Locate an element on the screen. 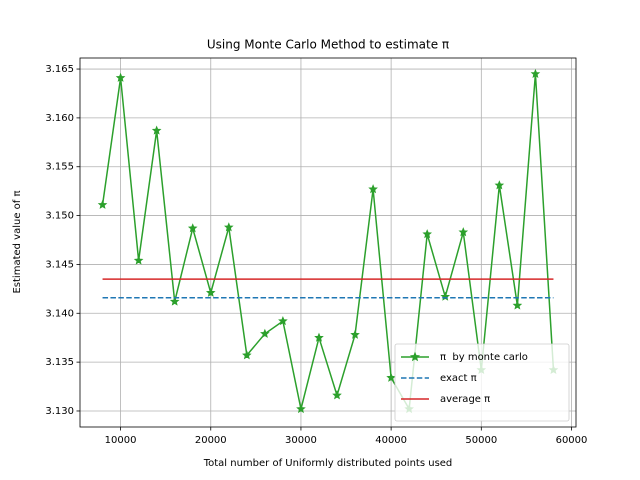  y-tick-label: 3.130 is located at coordinates (59, 411).